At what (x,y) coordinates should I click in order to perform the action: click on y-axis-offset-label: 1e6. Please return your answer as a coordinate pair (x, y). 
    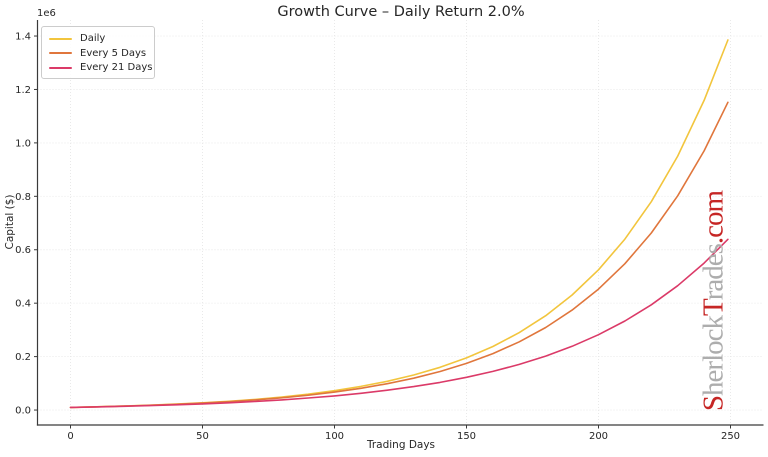
    Looking at the image, I should click on (46, 13).